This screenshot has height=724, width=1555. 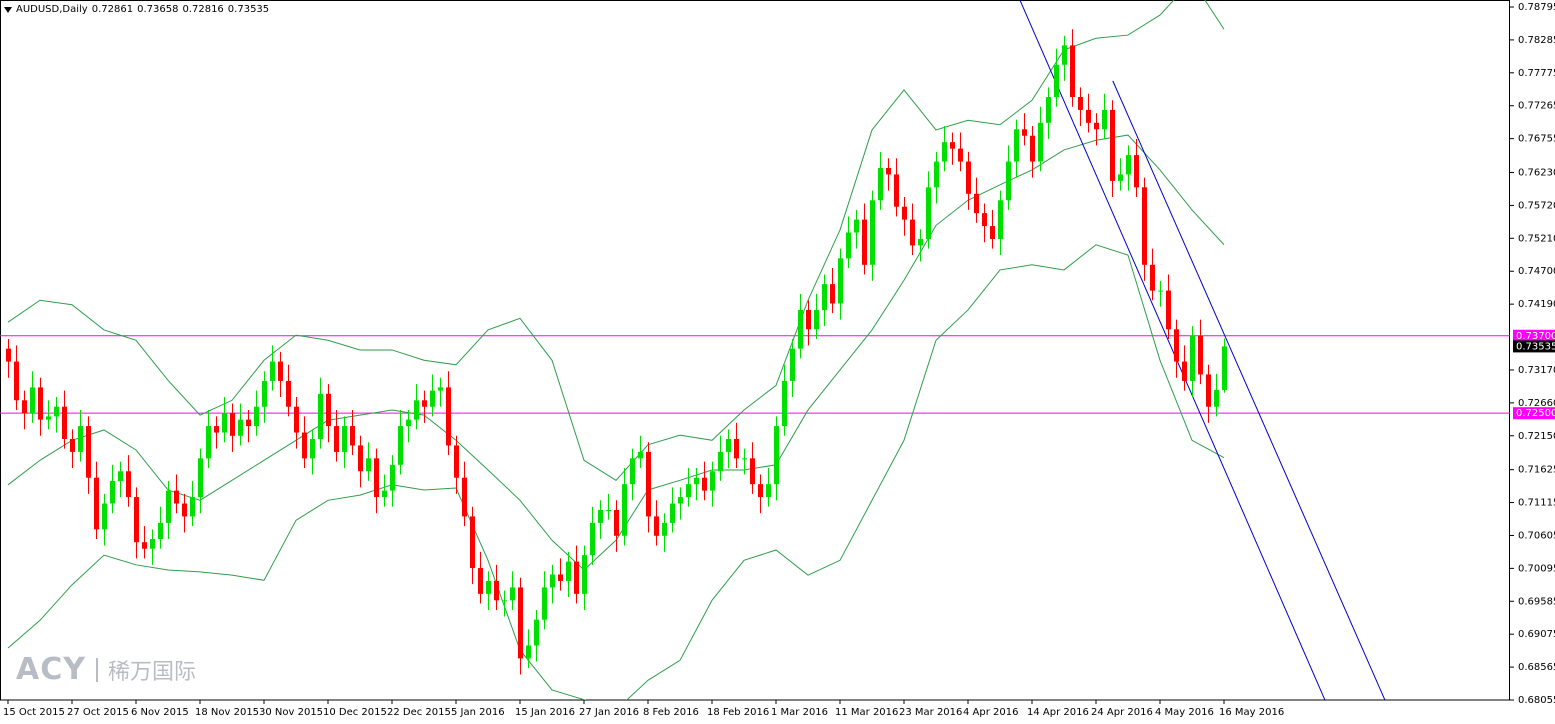 I want to click on y-tick-label: 0.69075, so click(x=1536, y=634).